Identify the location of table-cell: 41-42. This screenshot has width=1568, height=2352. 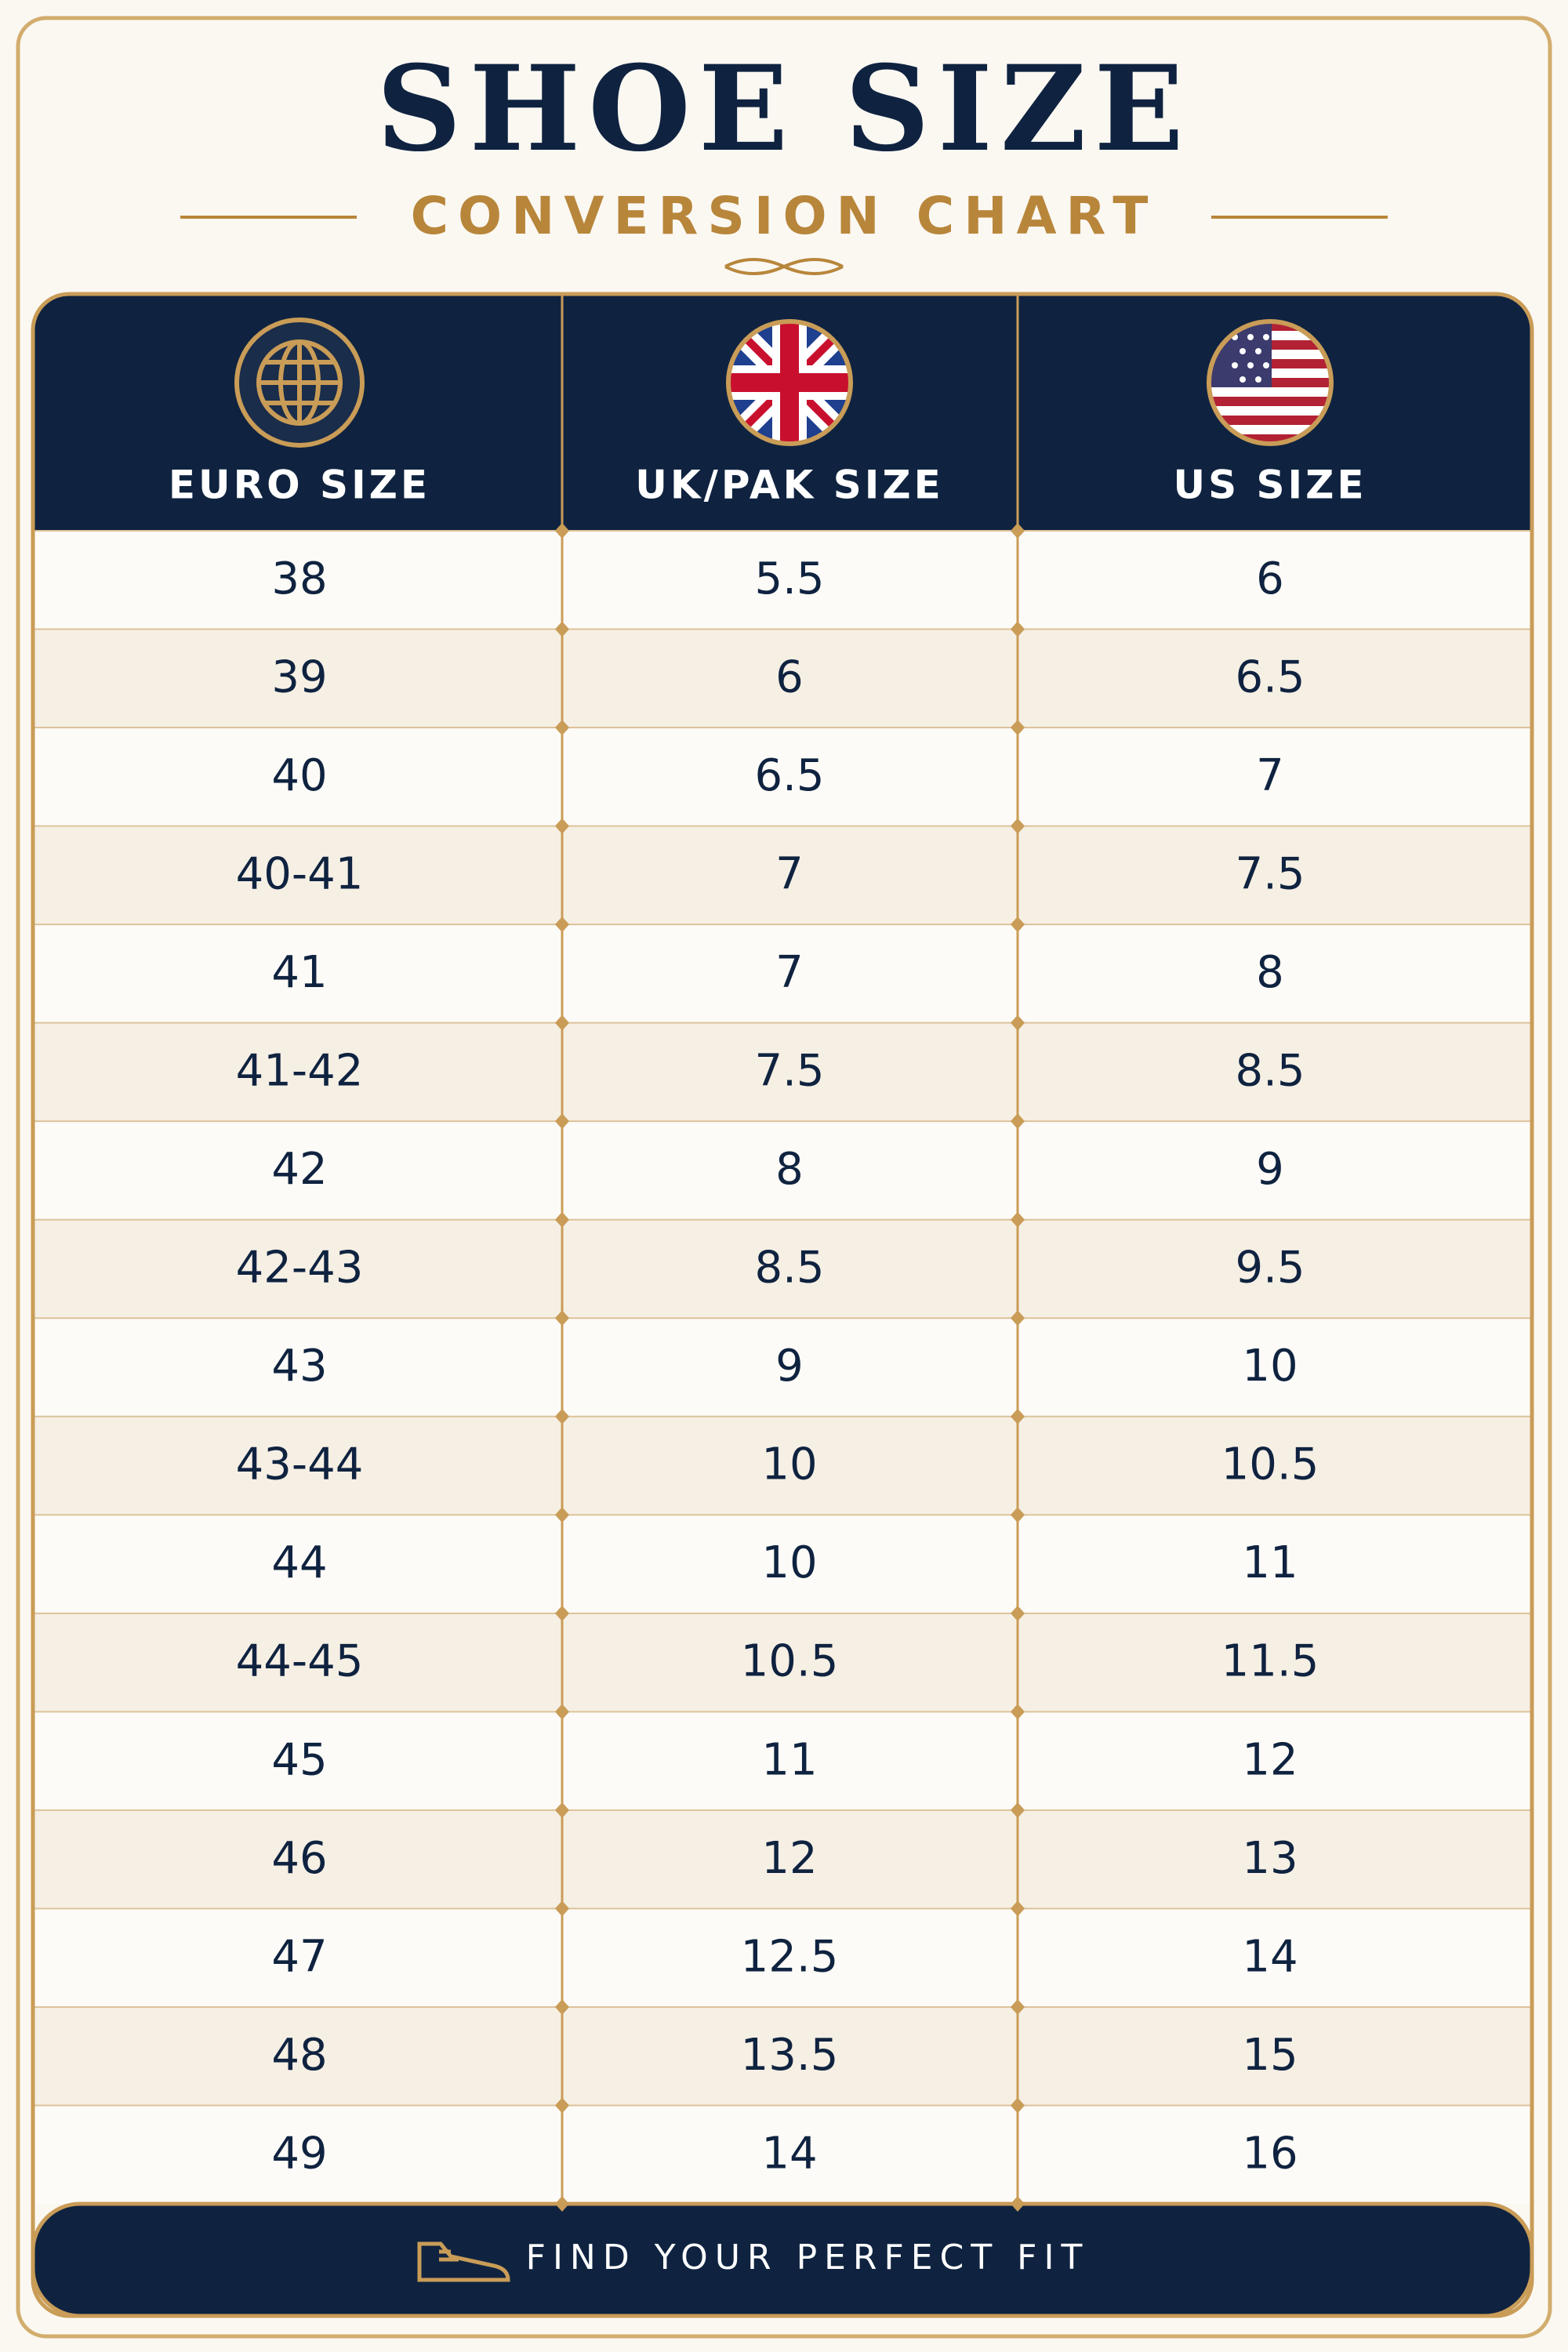
(300, 1071).